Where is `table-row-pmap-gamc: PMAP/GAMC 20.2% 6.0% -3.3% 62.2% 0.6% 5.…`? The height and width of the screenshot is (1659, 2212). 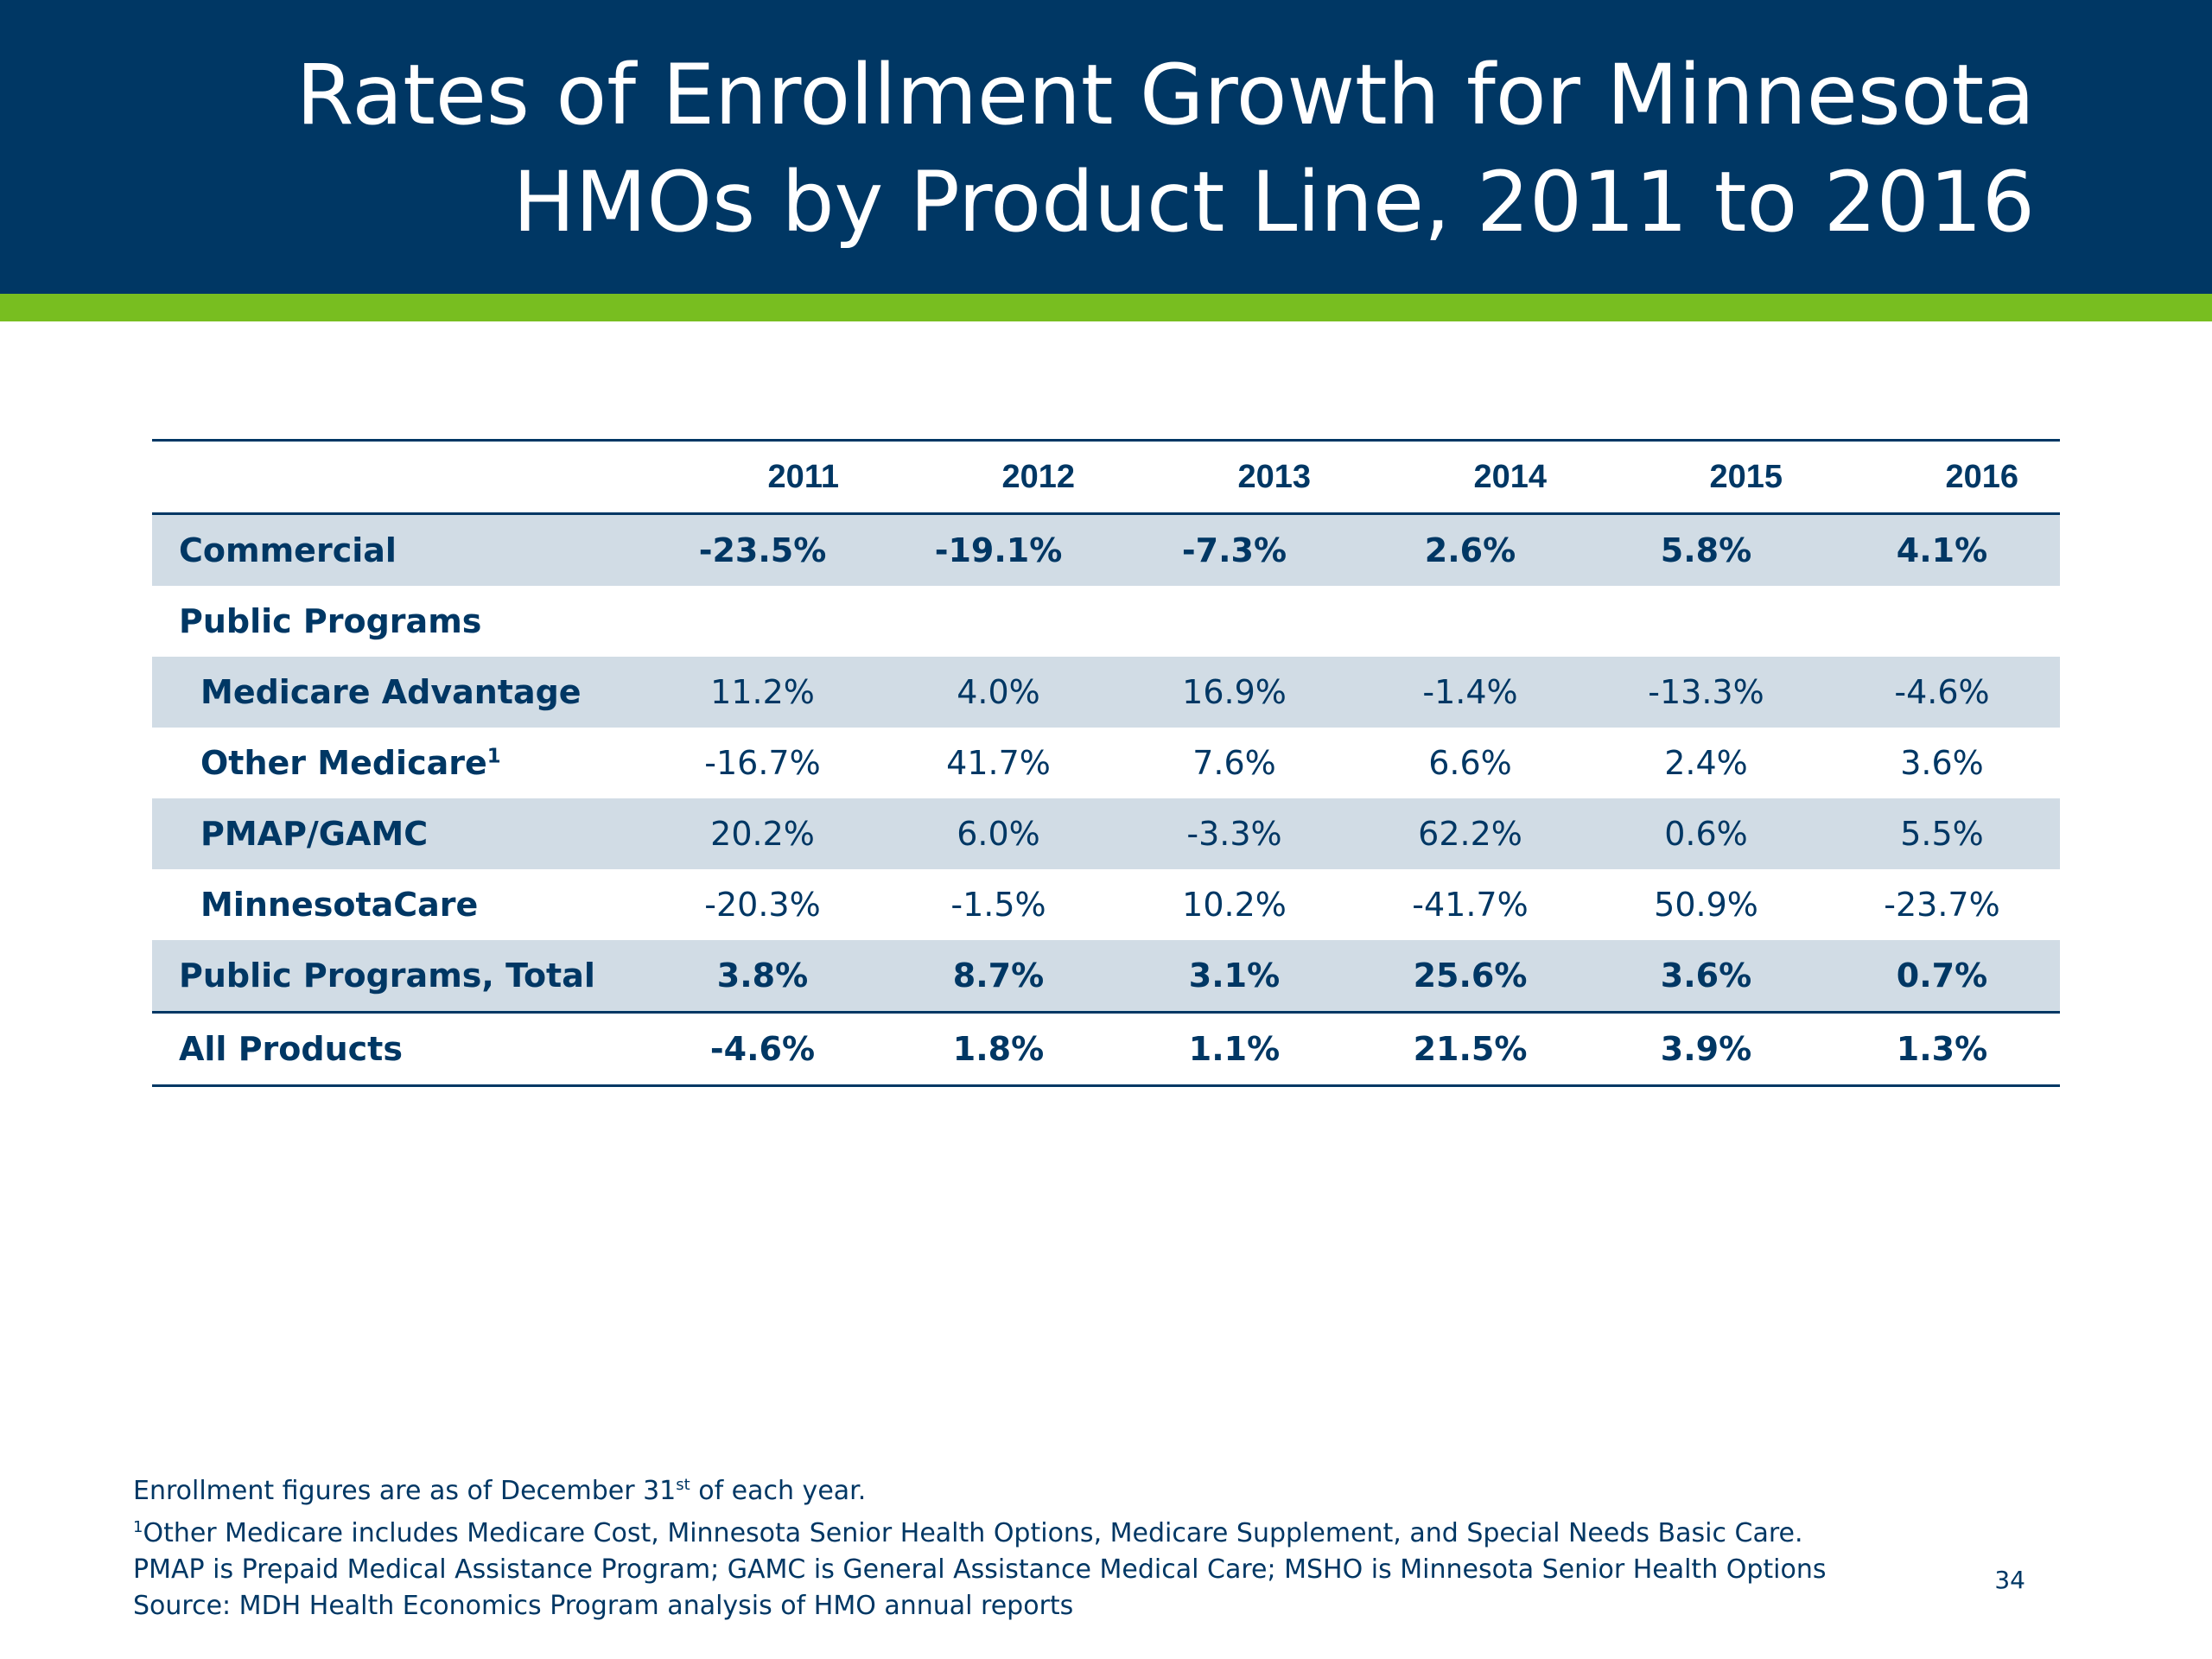
table-row-pmap-gamc: PMAP/GAMC 20.2% 6.0% -3.3% 62.2% 0.6% 5.… is located at coordinates (1106, 833).